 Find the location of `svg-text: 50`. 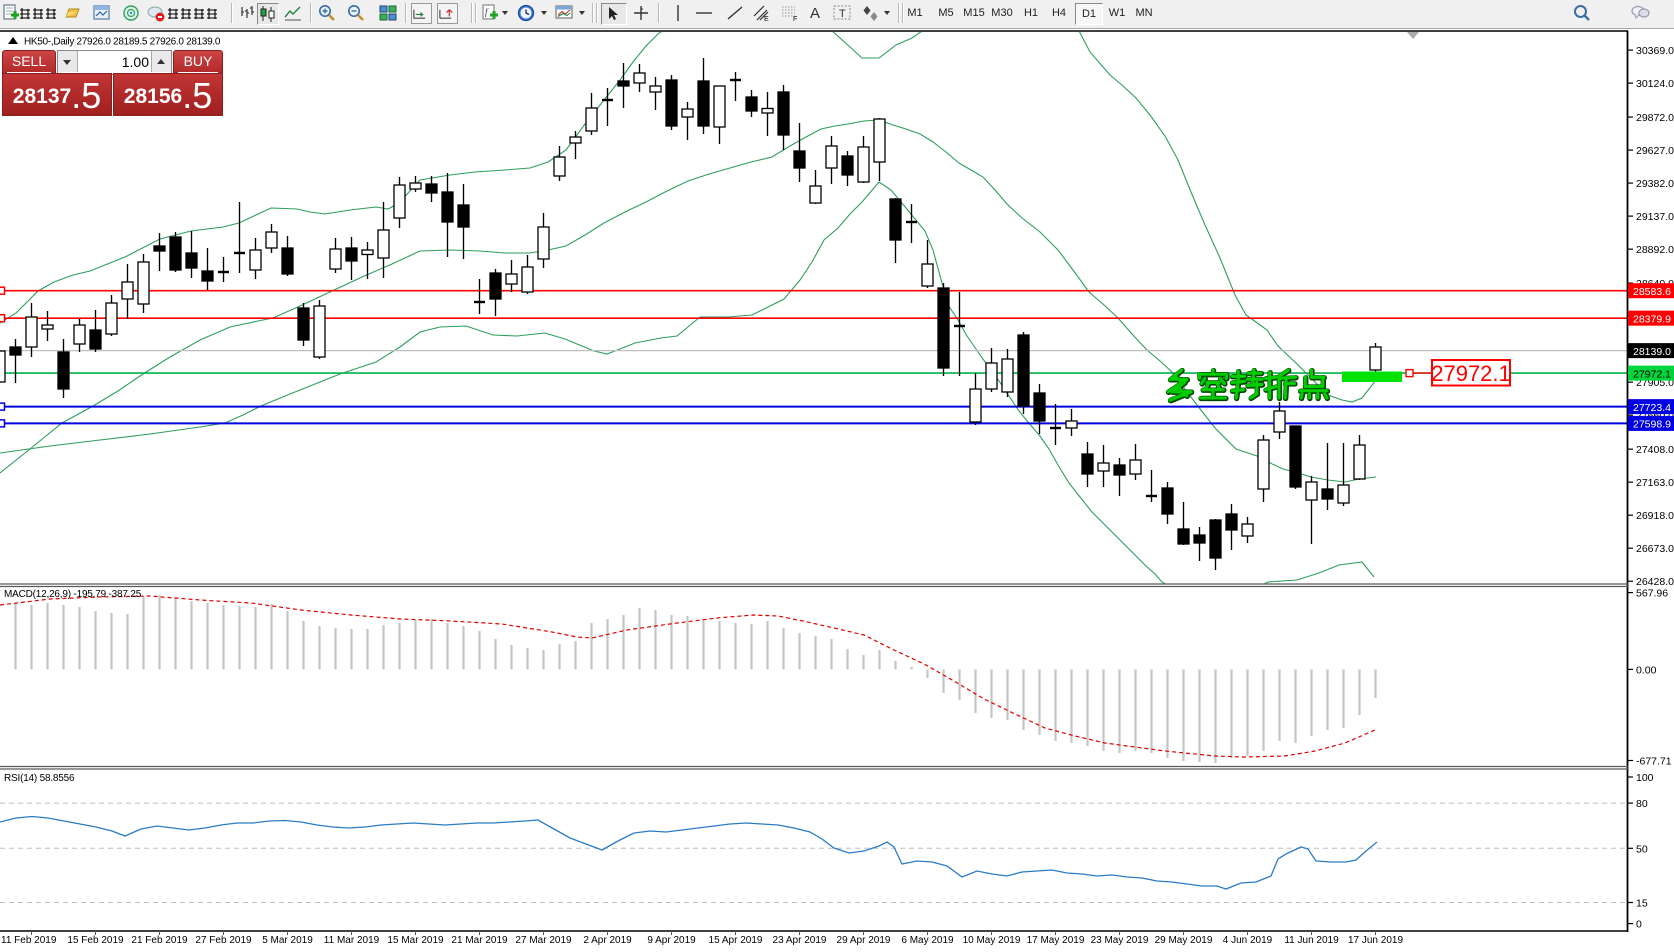

svg-text: 50 is located at coordinates (1642, 849).